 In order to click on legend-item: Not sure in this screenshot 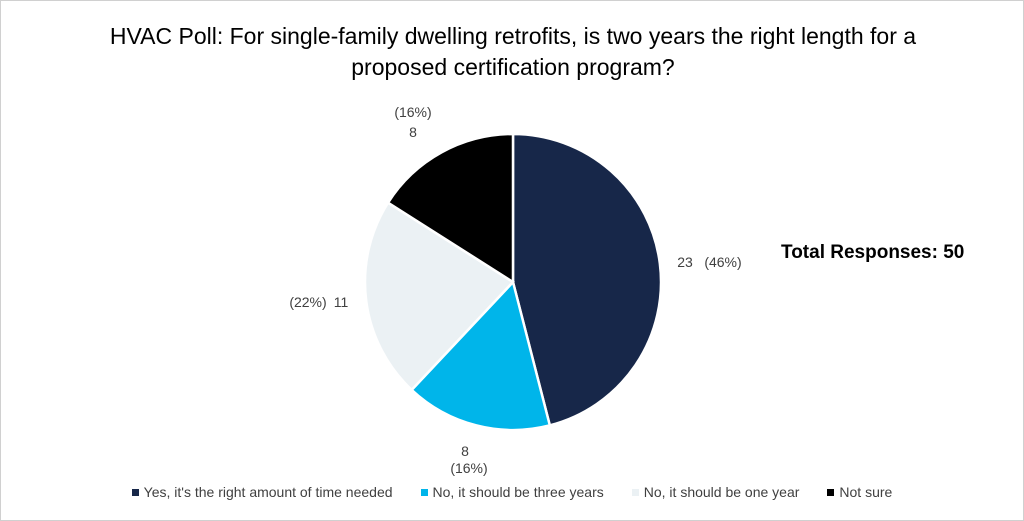, I will do `click(859, 492)`.